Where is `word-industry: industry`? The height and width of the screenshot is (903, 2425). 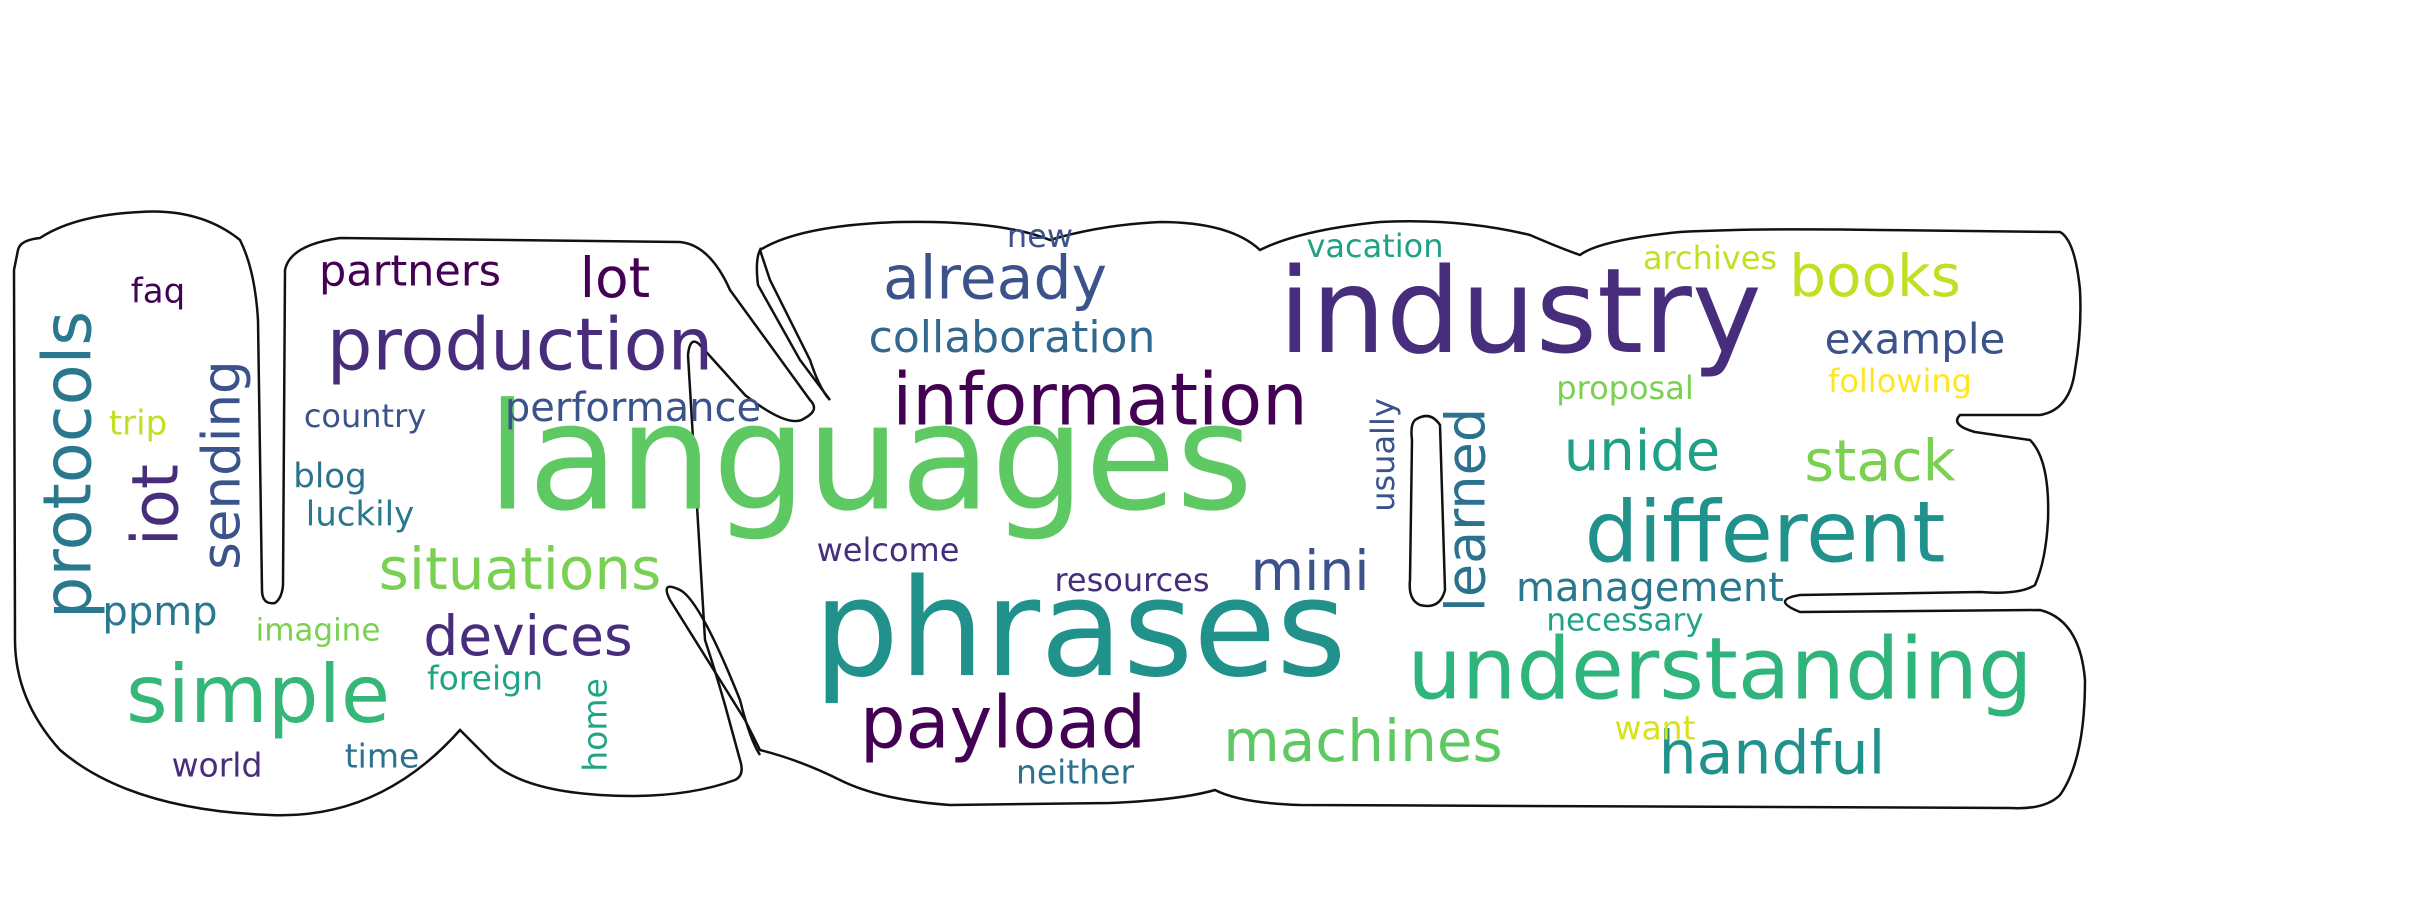 word-industry: industry is located at coordinates (1519, 311).